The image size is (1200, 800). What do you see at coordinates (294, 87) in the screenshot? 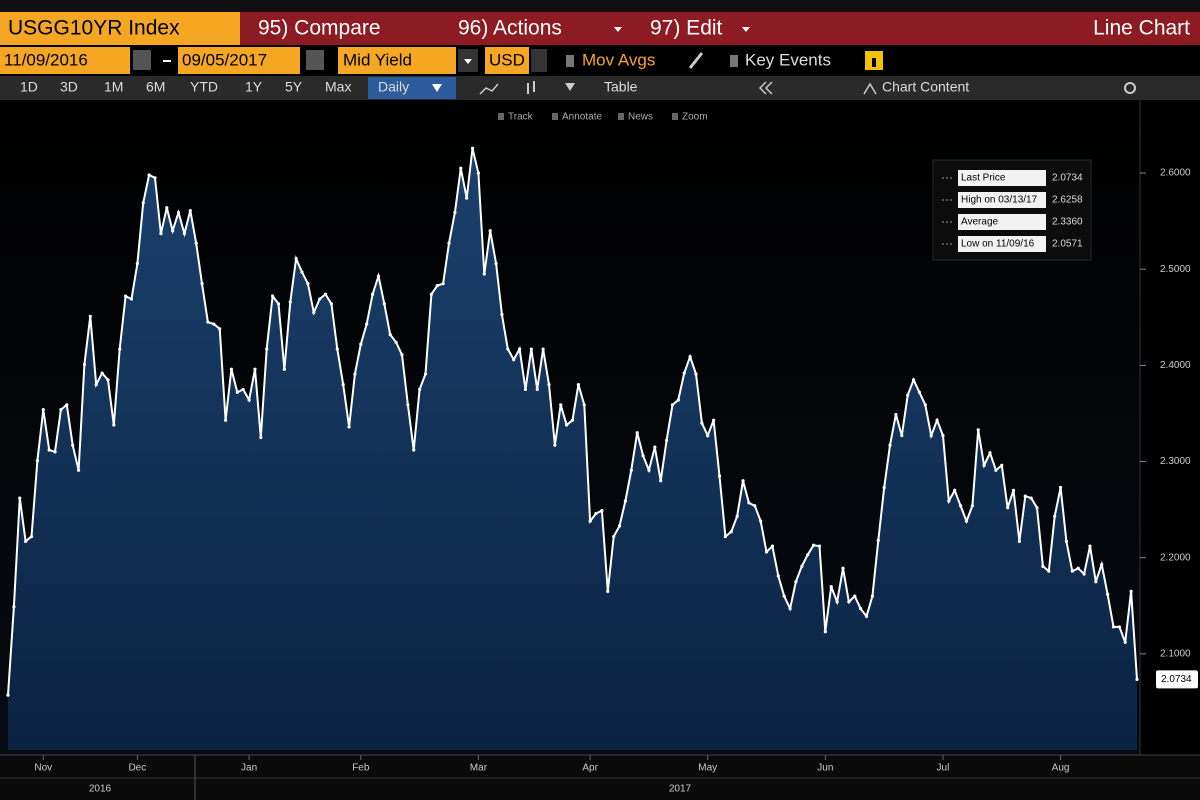
I see `range-button: 5Y` at bounding box center [294, 87].